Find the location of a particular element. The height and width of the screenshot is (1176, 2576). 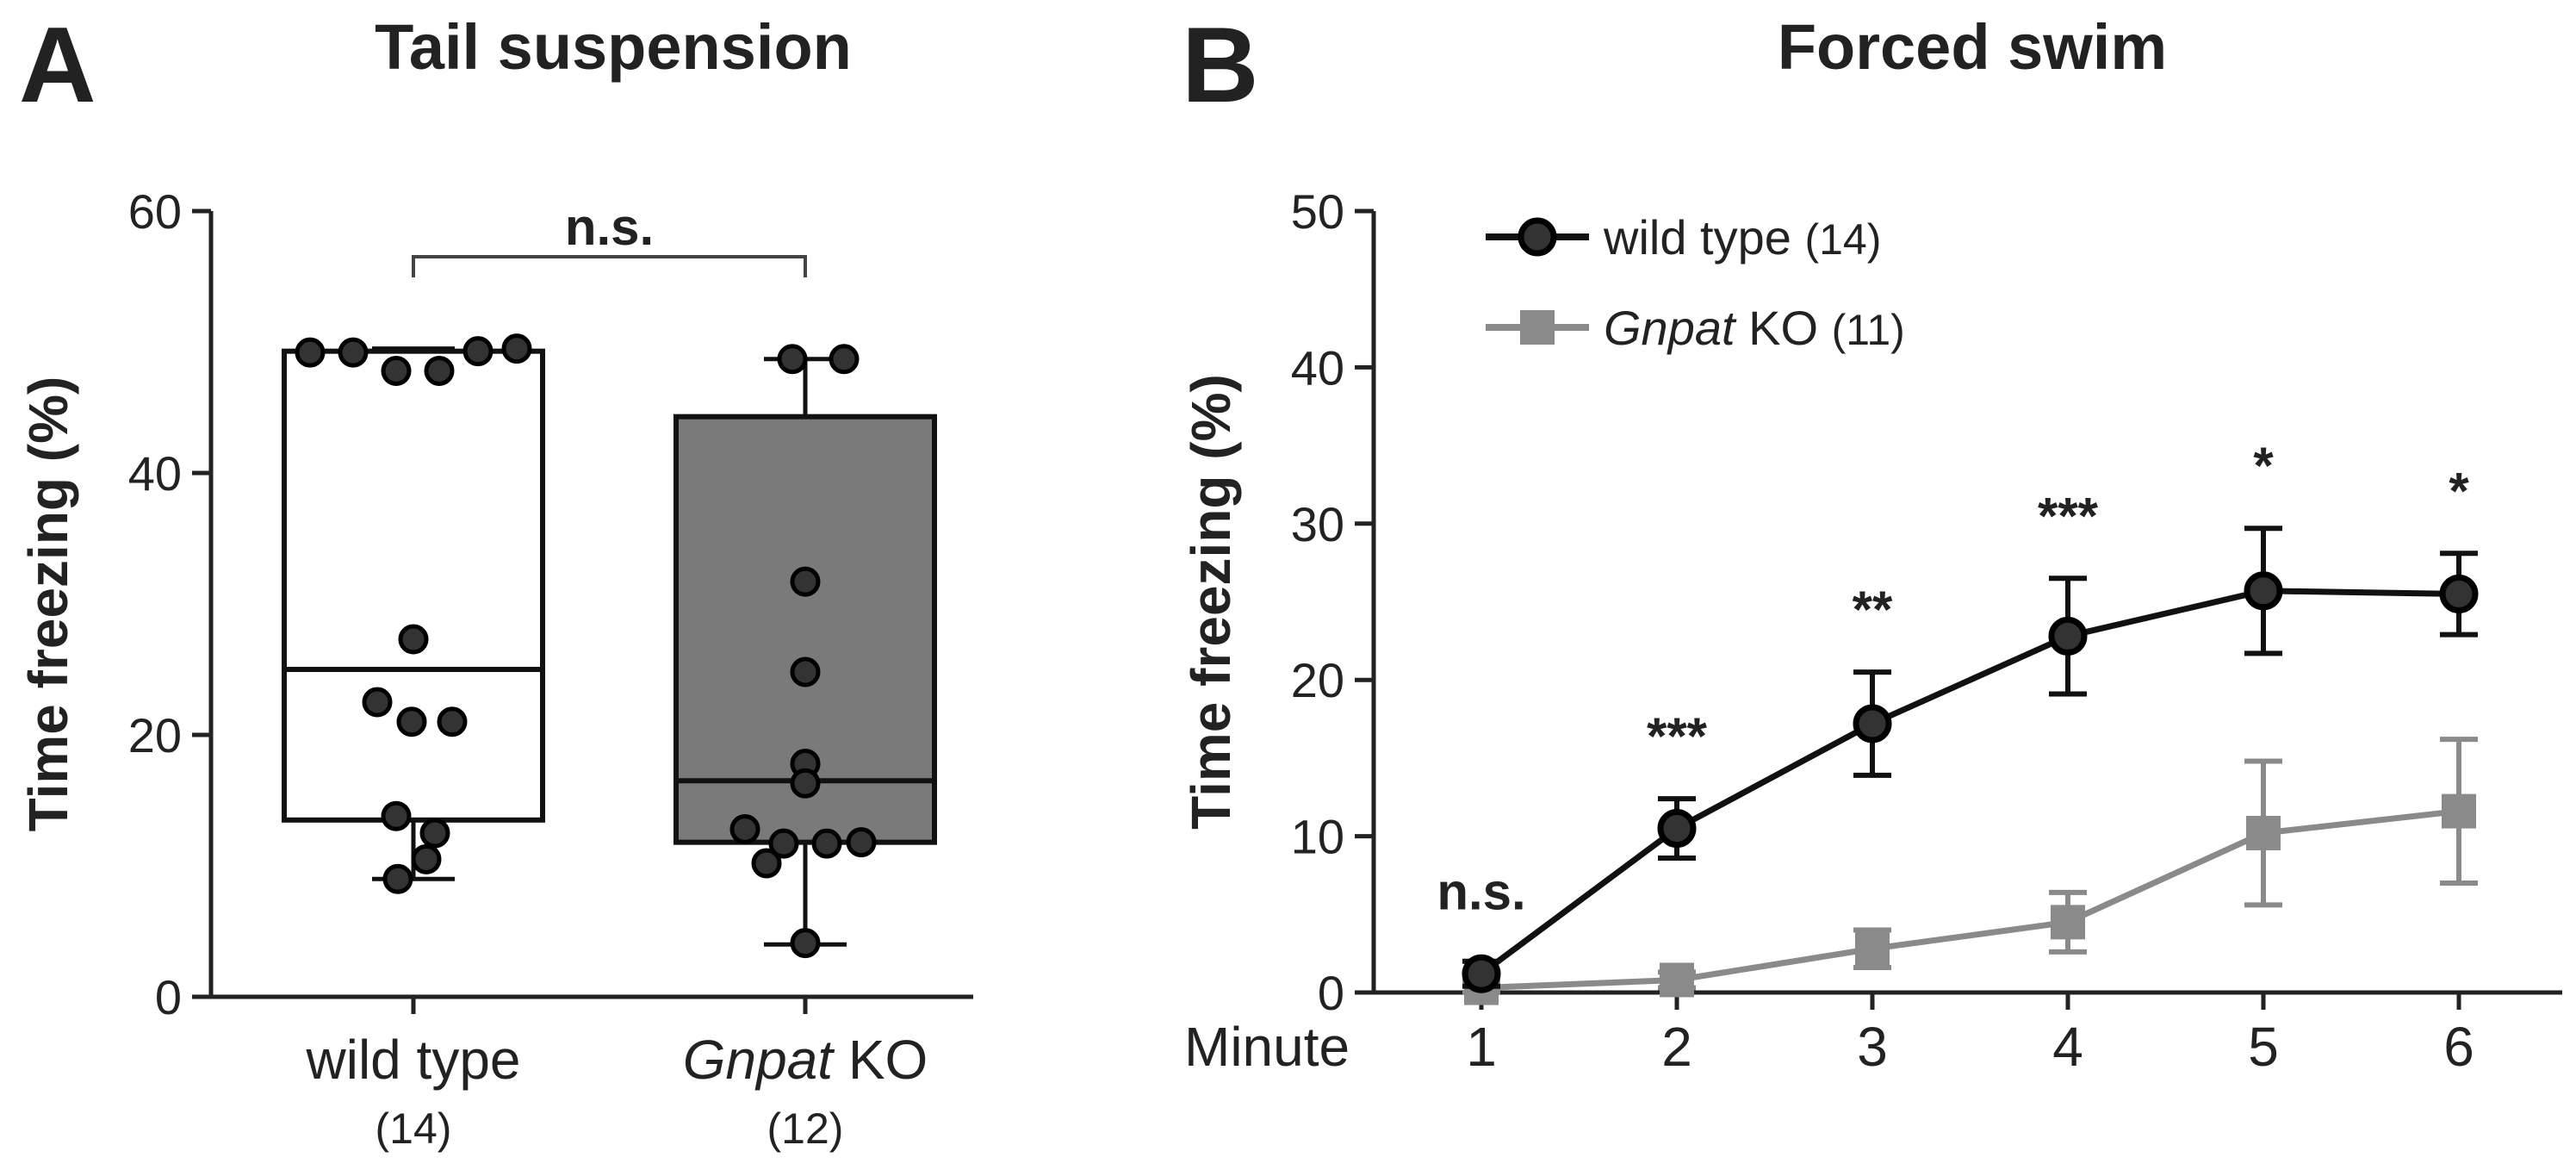

category-label: wild type is located at coordinates (413, 1060).